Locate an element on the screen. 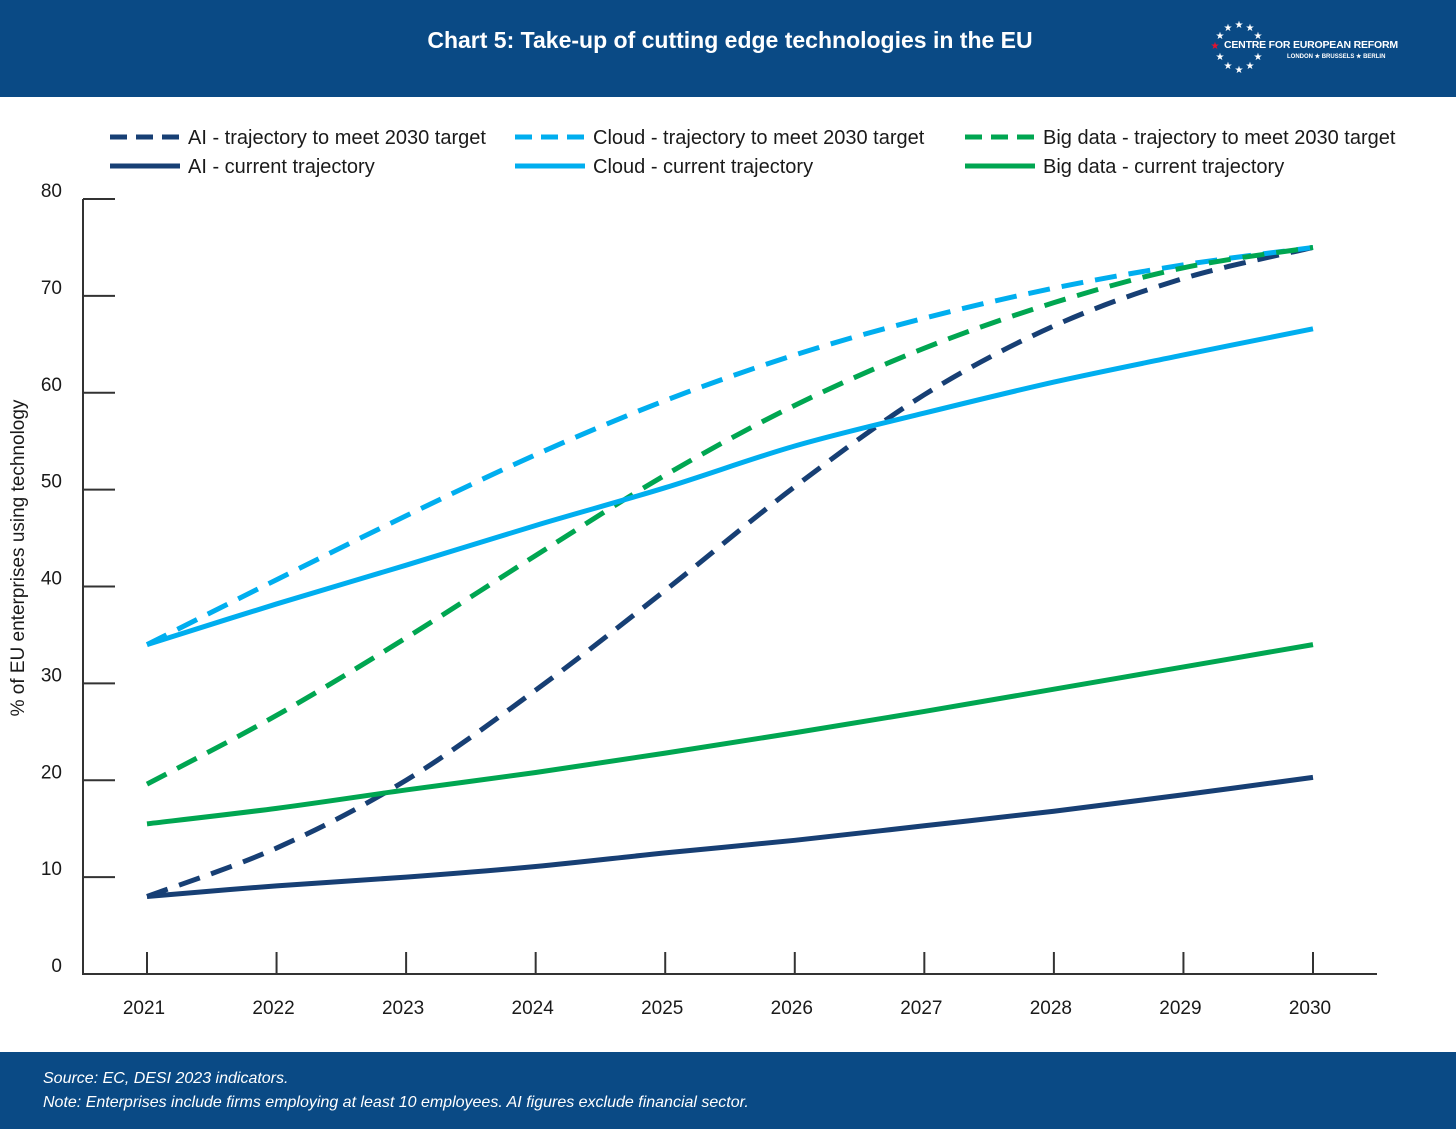 Image resolution: width=1456 pixels, height=1129 pixels. y-tick-label: 40 is located at coordinates (51, 579).